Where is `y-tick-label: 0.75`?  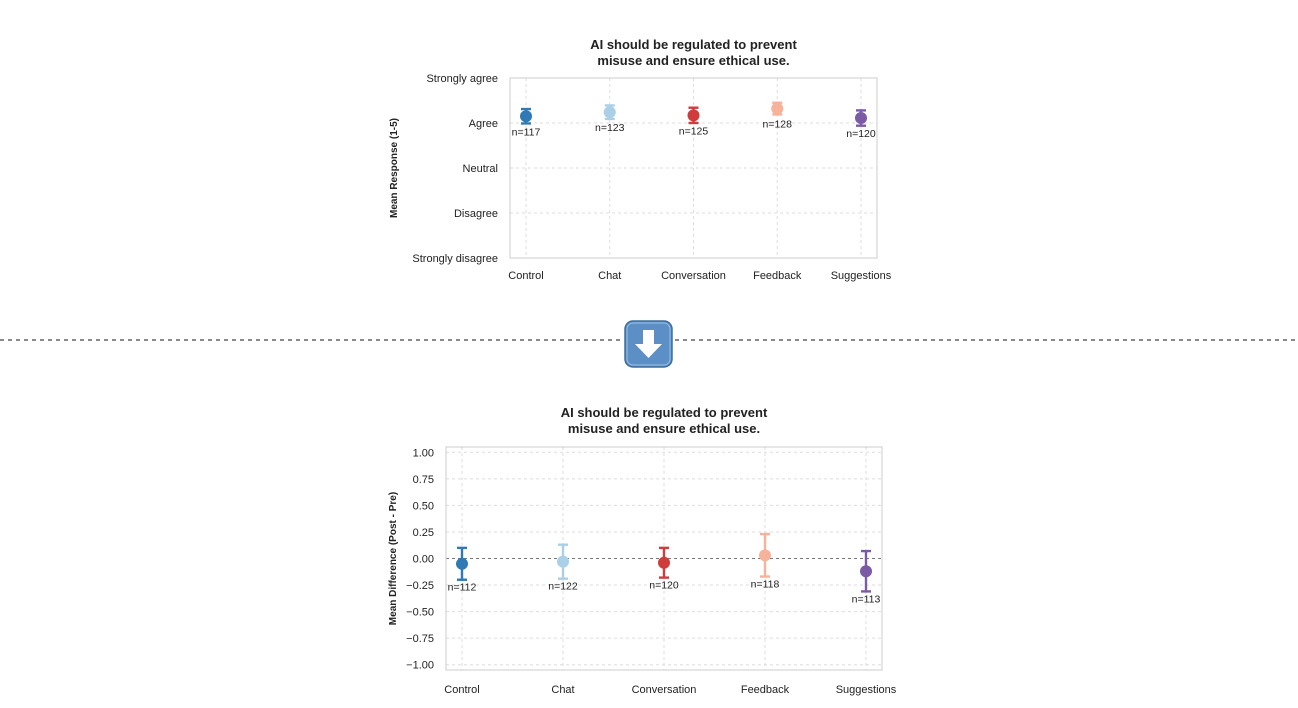 y-tick-label: 0.75 is located at coordinates (423, 480).